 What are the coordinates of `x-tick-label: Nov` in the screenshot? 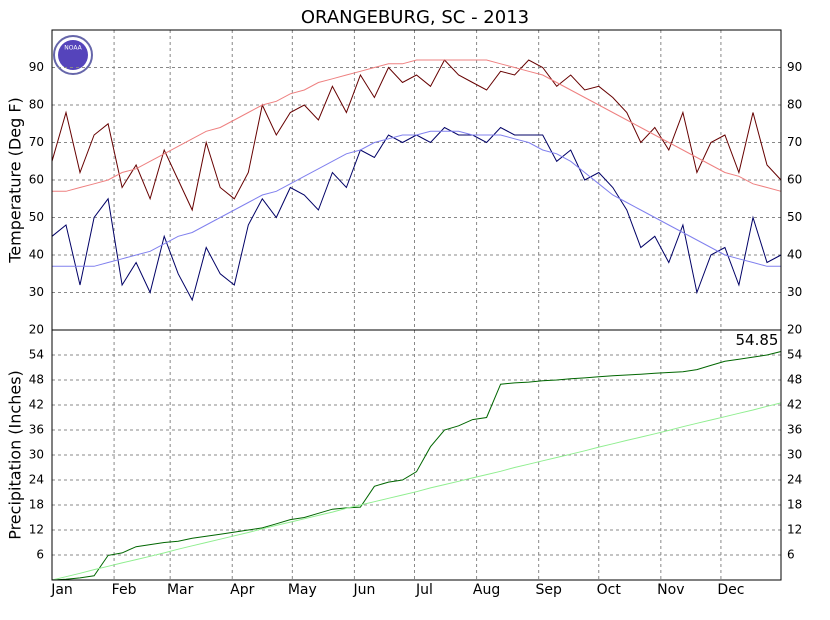 It's located at (670, 590).